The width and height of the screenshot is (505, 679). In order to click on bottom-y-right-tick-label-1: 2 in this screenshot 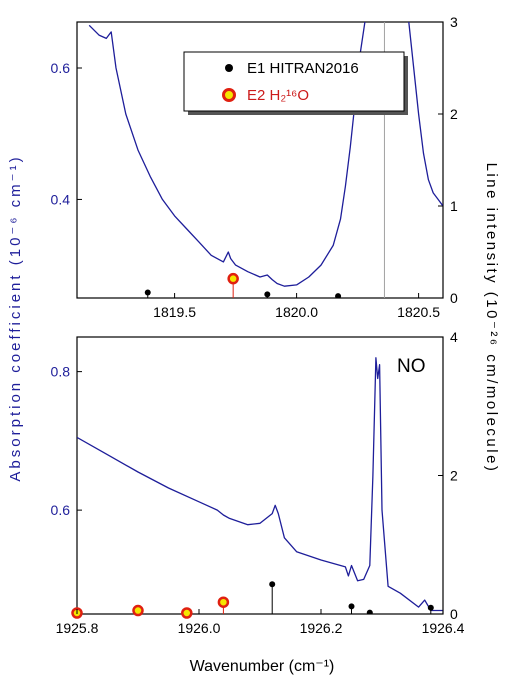, I will do `click(454, 476)`.